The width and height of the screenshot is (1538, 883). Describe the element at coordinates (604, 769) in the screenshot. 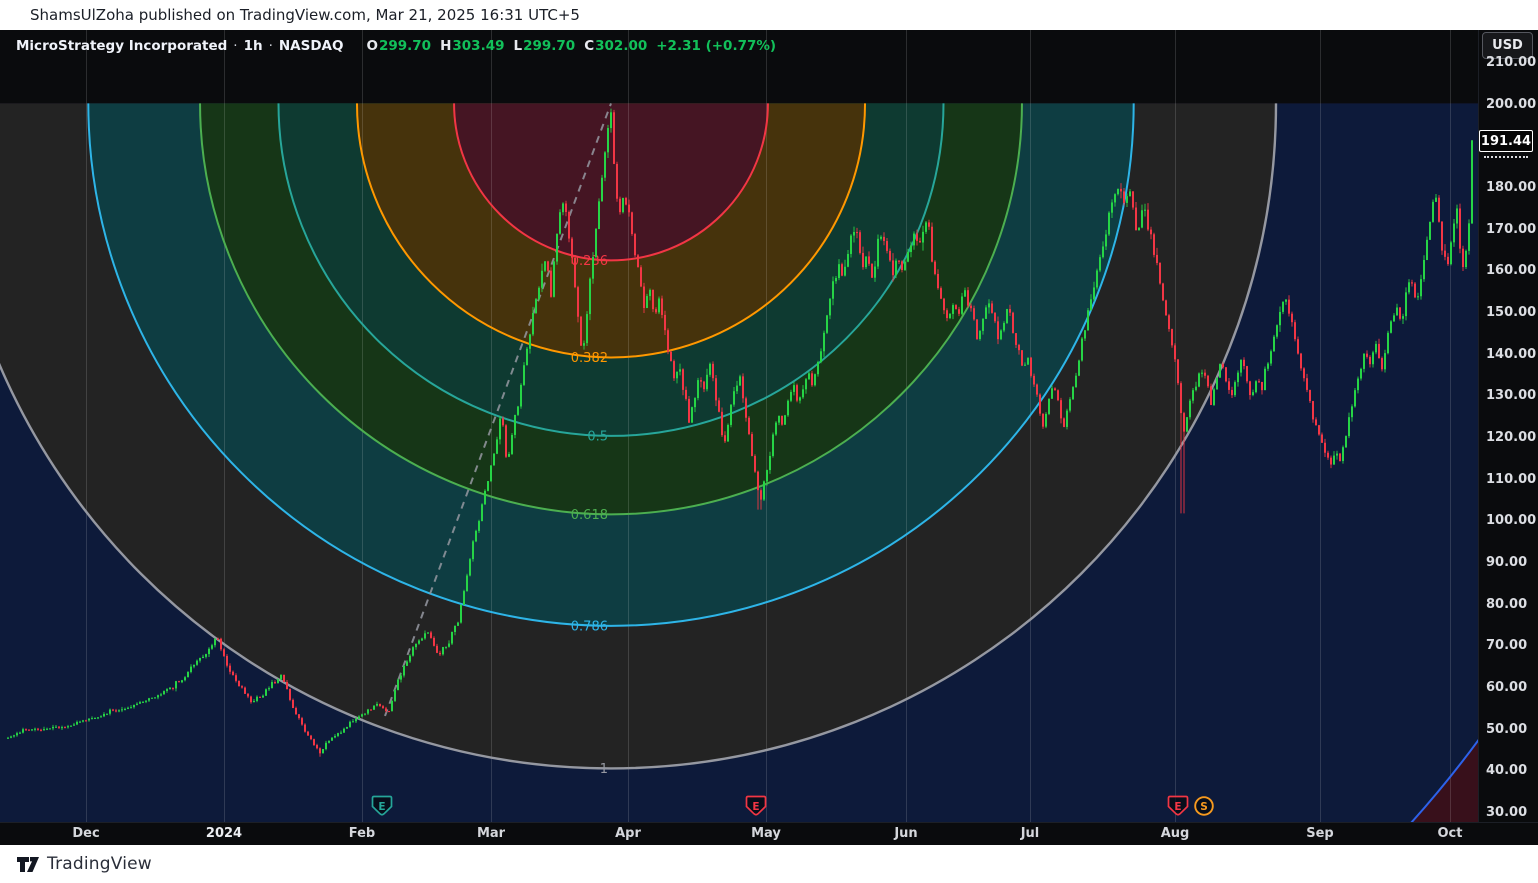

I see `fib-label-1: 1` at that location.